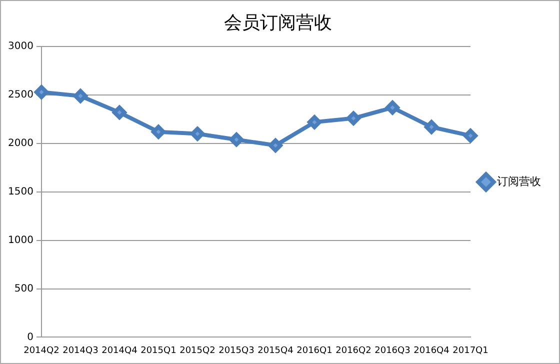  I want to click on x-tick-label: 2014Q3, so click(80, 351).